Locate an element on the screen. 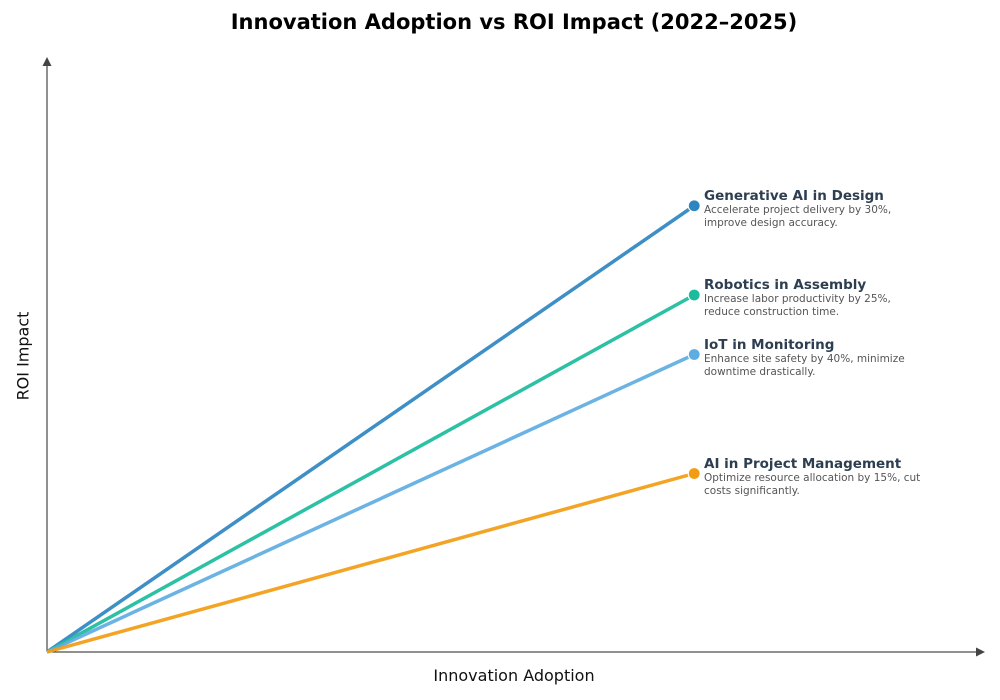  x-axis-label: Innovation Adoption is located at coordinates (514, 675).